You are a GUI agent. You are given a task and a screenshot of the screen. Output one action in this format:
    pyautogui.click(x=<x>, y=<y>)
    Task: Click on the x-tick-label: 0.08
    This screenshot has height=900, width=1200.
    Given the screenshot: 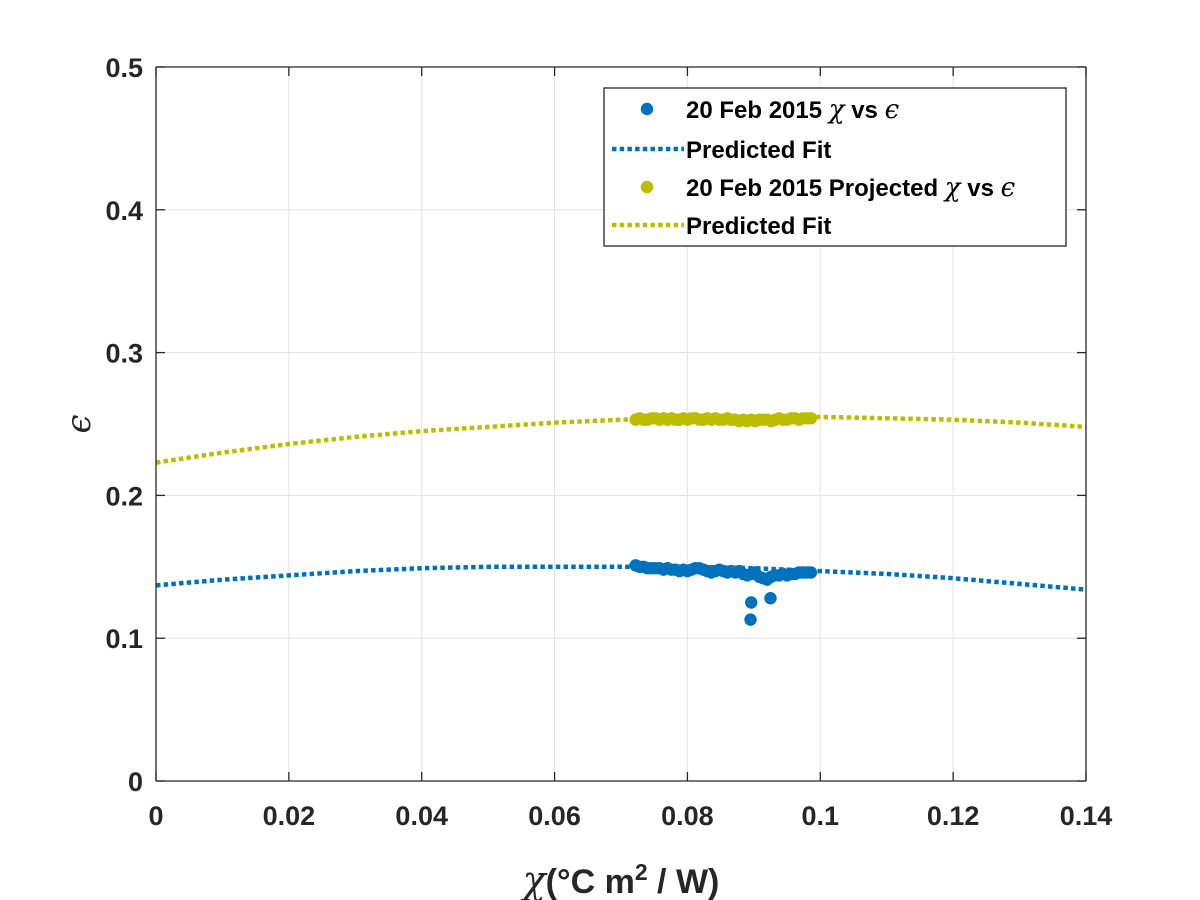 What is the action you would take?
    pyautogui.click(x=687, y=816)
    